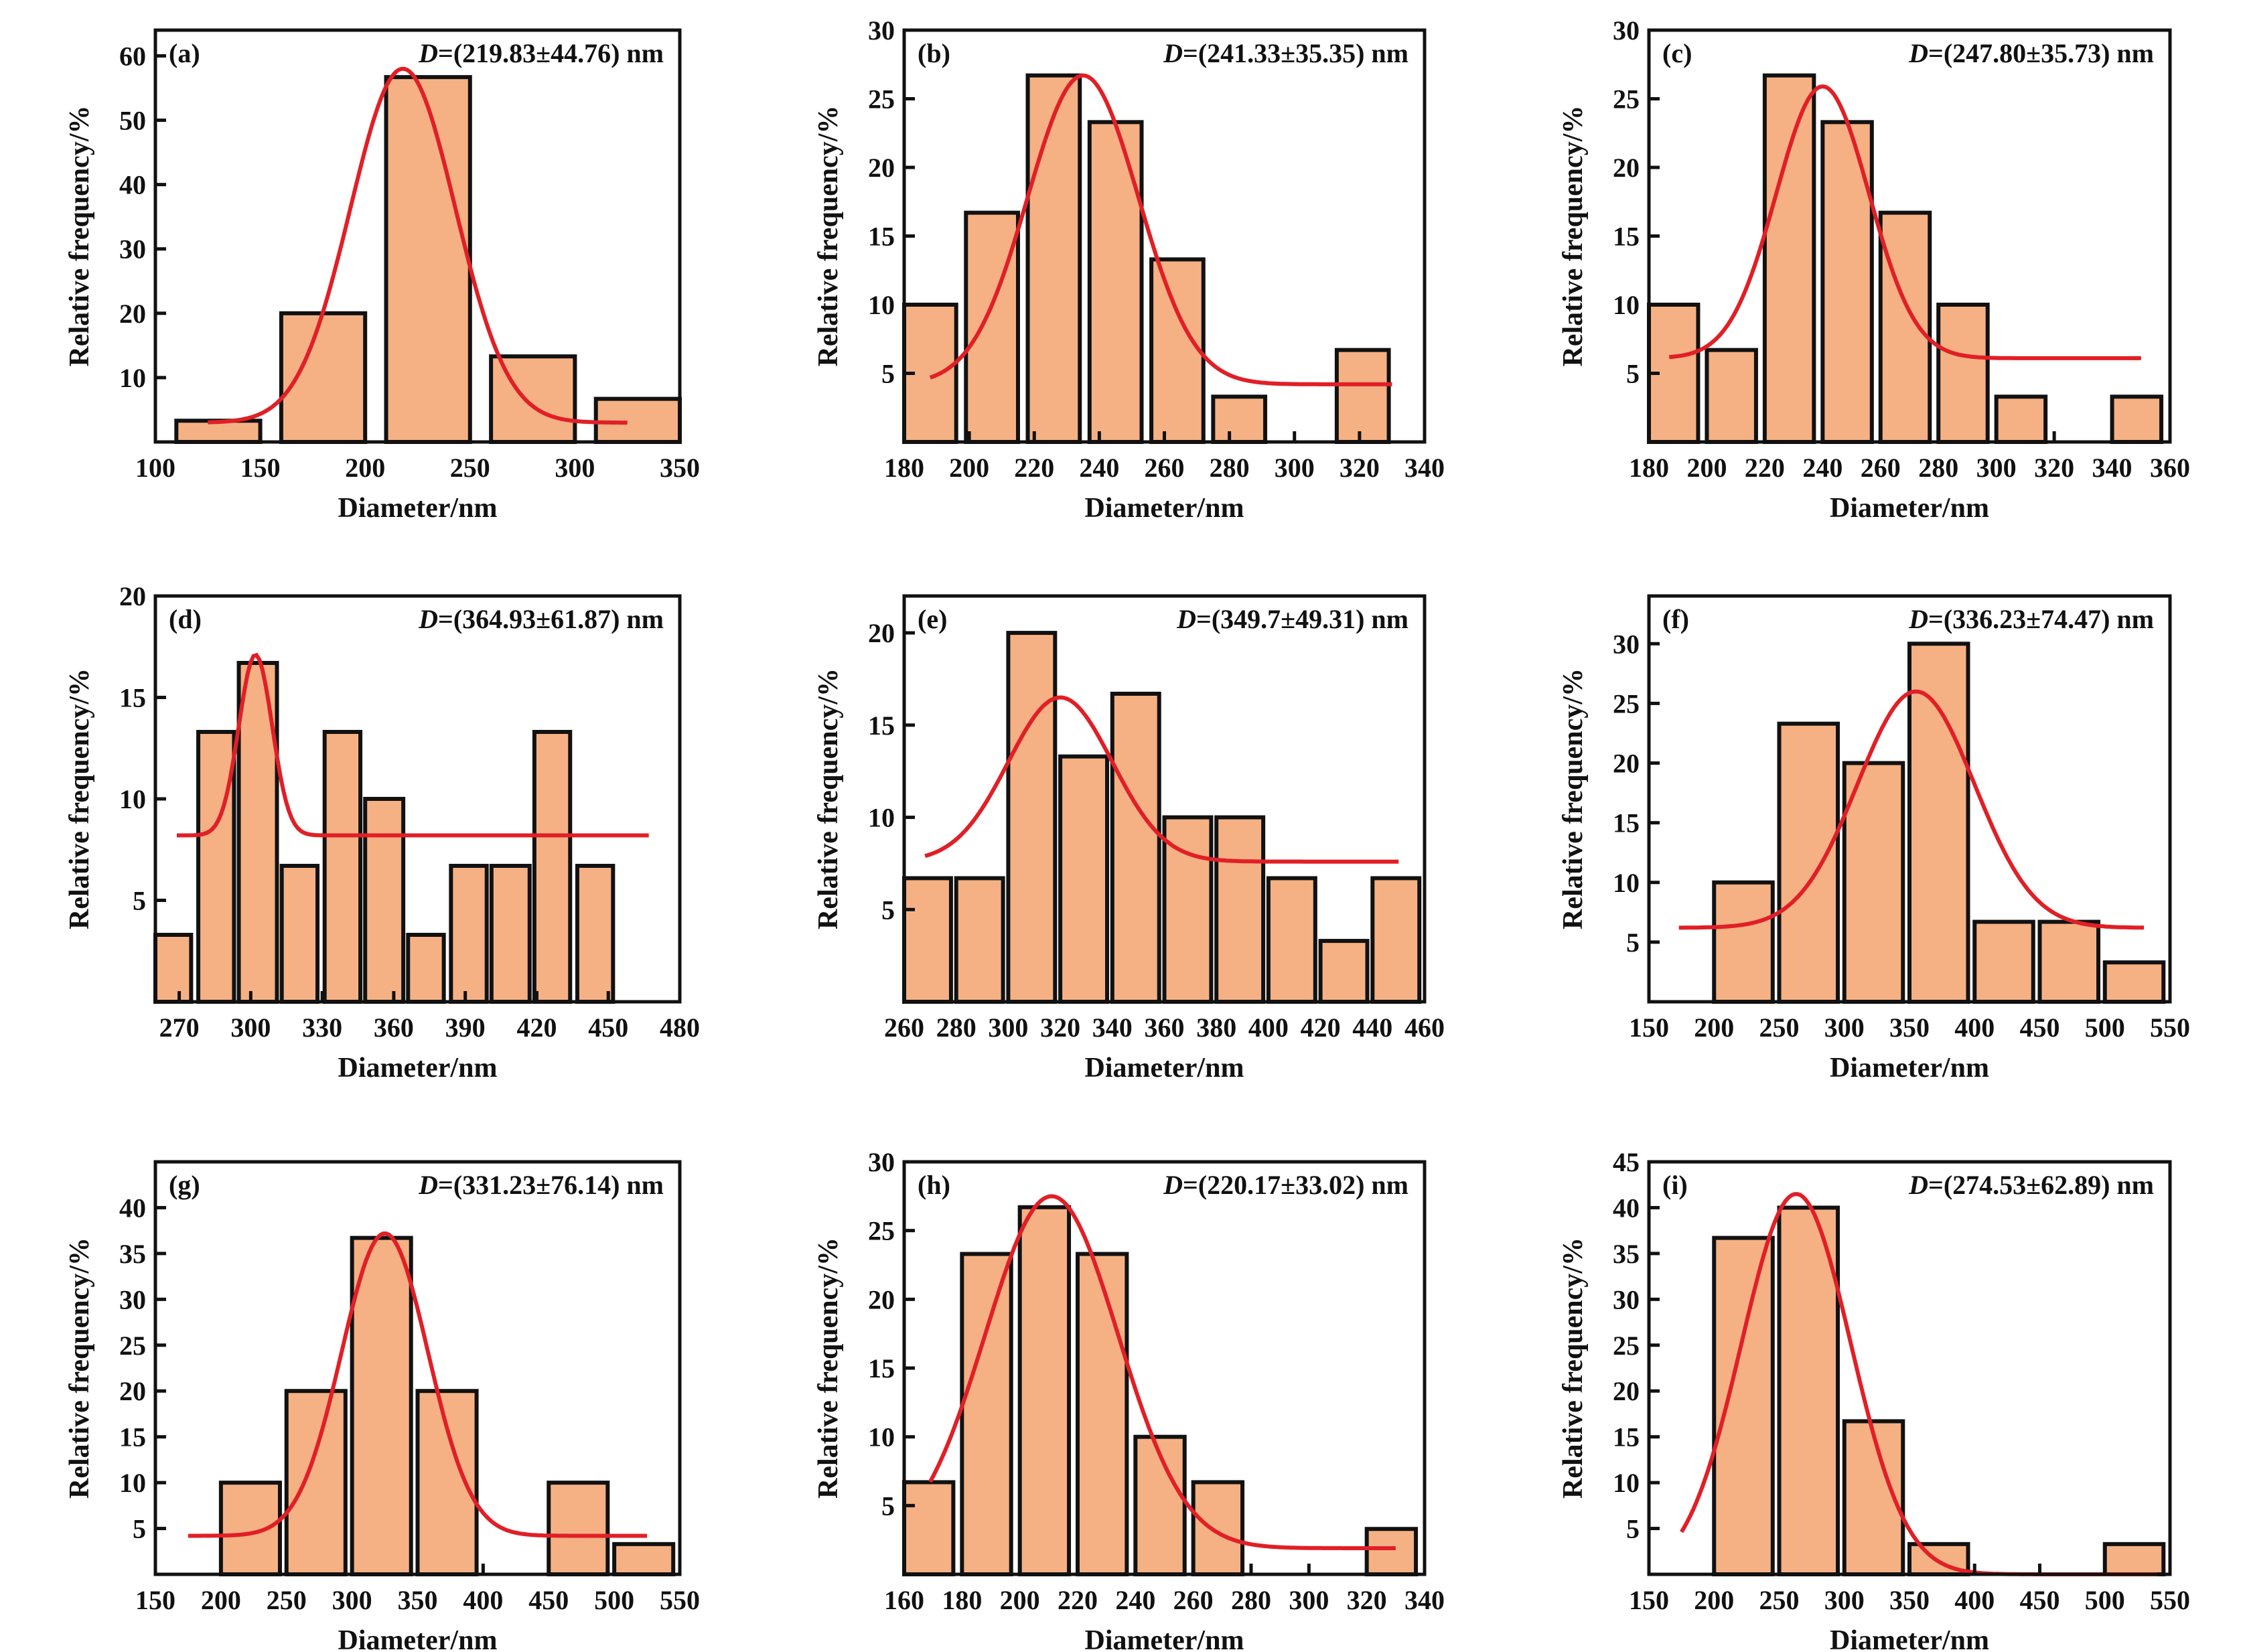  Describe the element at coordinates (1675, 619) in the screenshot. I see `panel-label: (f)` at that location.